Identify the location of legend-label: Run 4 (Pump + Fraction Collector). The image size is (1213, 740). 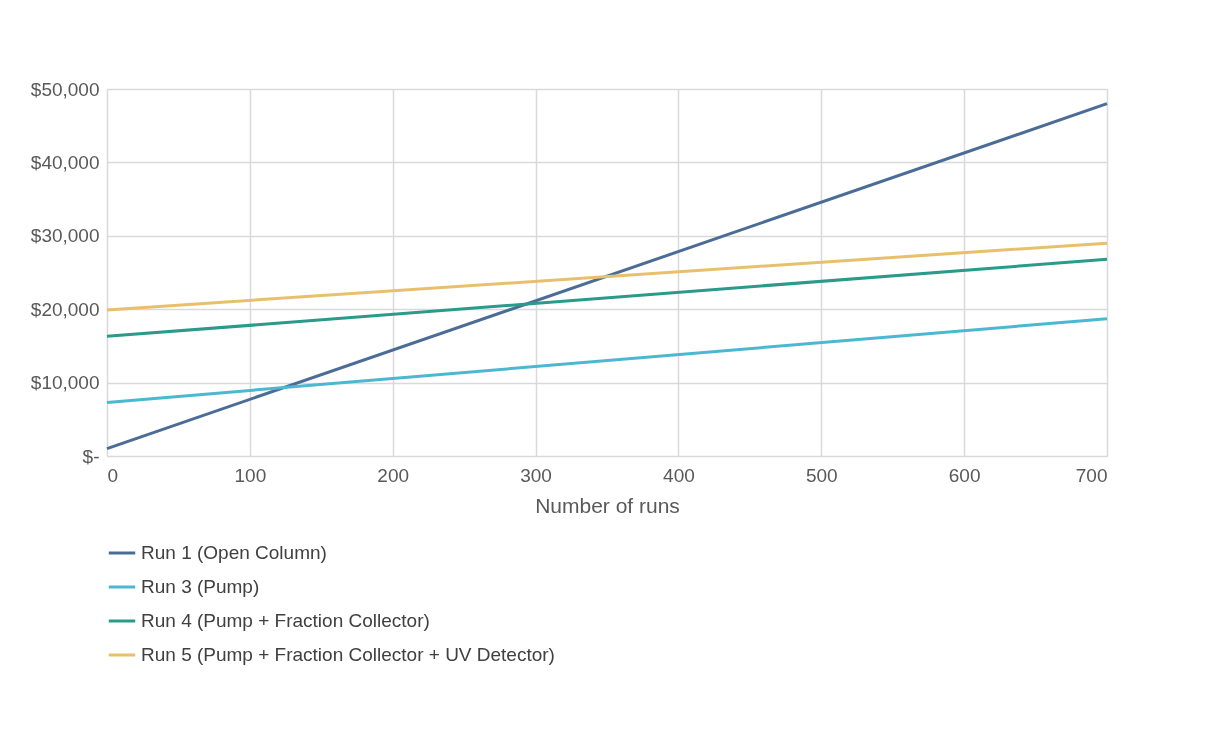
(285, 620).